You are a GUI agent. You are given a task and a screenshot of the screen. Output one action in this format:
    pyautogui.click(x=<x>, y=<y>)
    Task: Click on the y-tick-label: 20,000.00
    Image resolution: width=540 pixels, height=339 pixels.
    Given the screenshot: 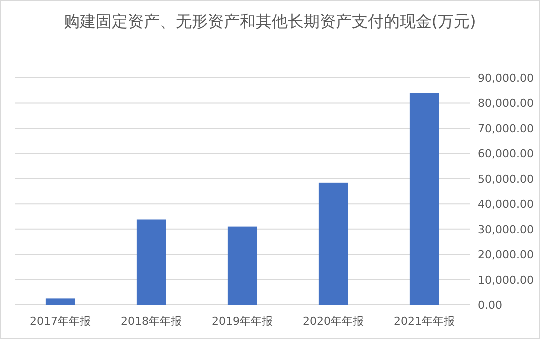 What is the action you would take?
    pyautogui.click(x=506, y=255)
    